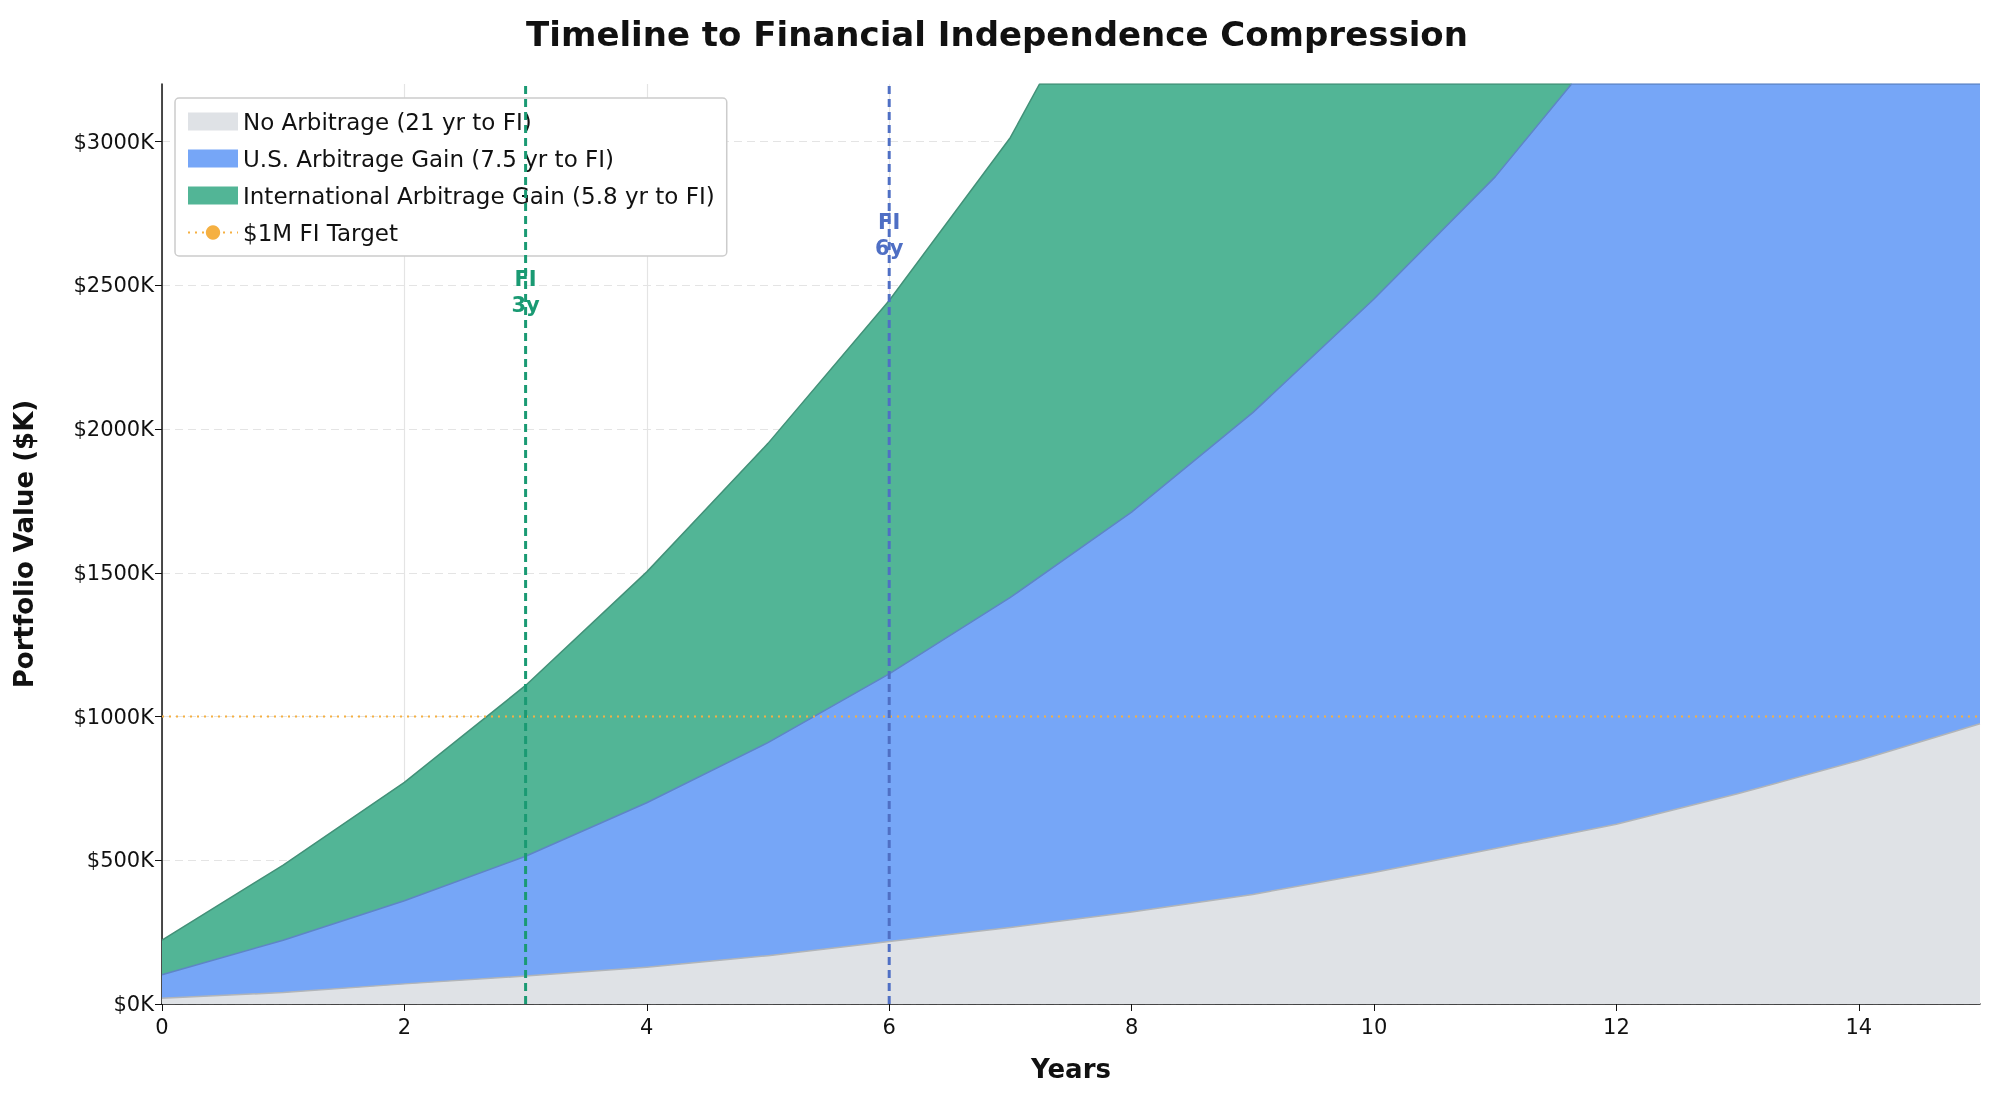  What do you see at coordinates (114, 429) in the screenshot?
I see `y-tick-label: $2000K` at bounding box center [114, 429].